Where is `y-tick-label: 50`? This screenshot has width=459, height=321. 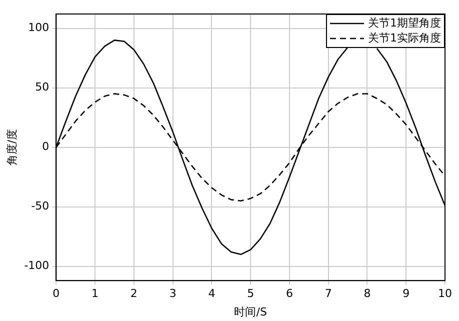 y-tick-label: 50 is located at coordinates (42, 87).